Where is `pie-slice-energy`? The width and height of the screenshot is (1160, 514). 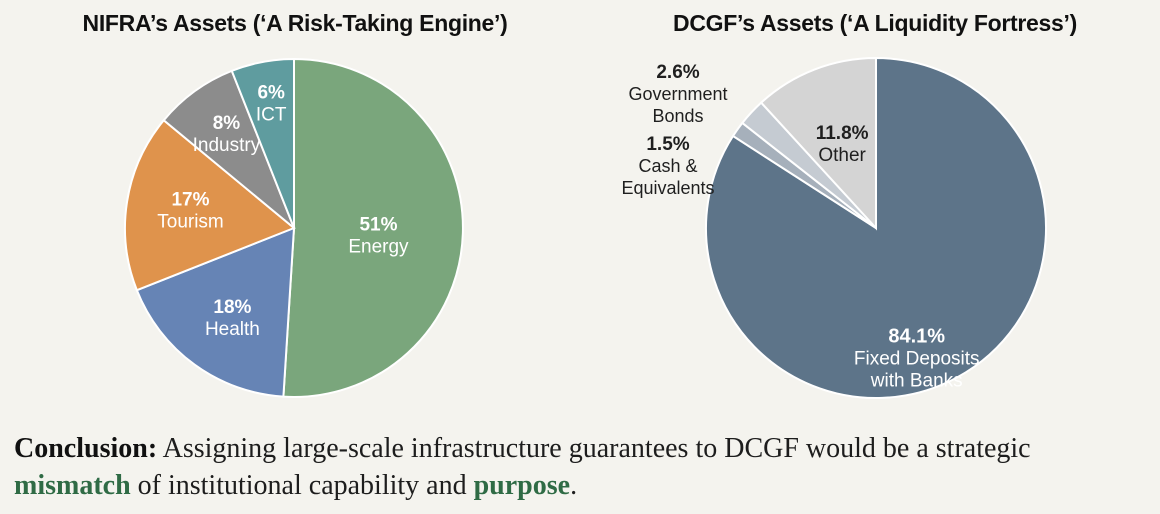
pie-slice-energy is located at coordinates (373, 227).